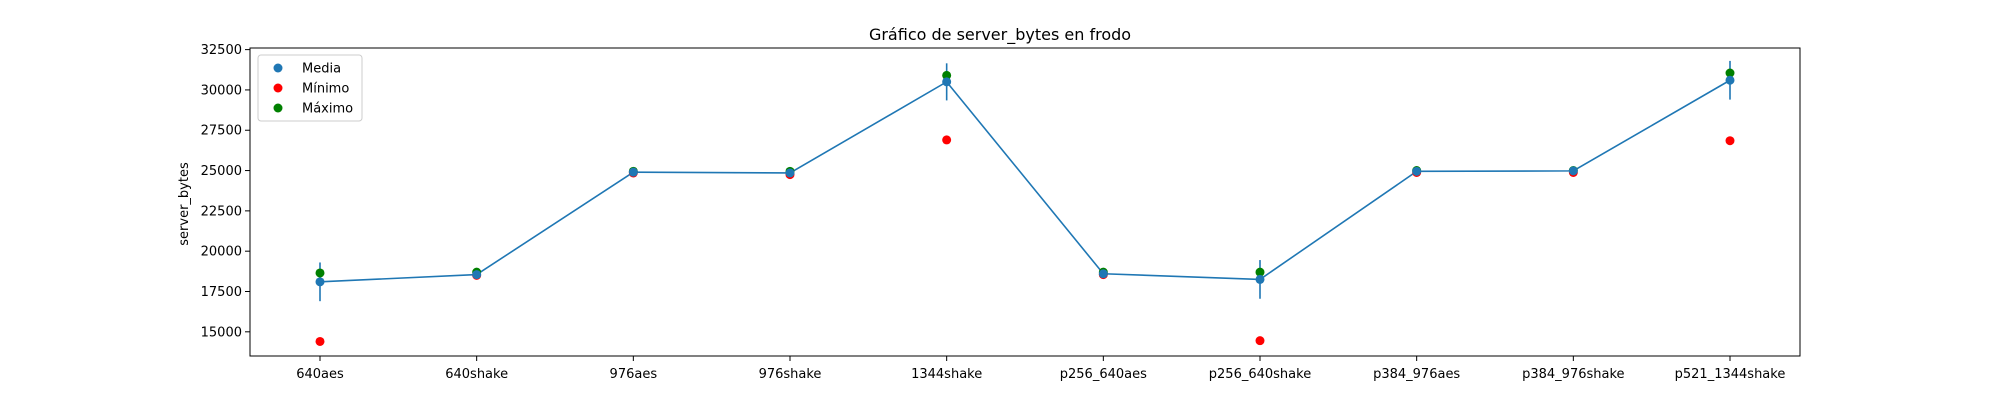 The image size is (2000, 400). Describe the element at coordinates (1730, 374) in the screenshot. I see `x-tick-label: p521_1344shake` at that location.